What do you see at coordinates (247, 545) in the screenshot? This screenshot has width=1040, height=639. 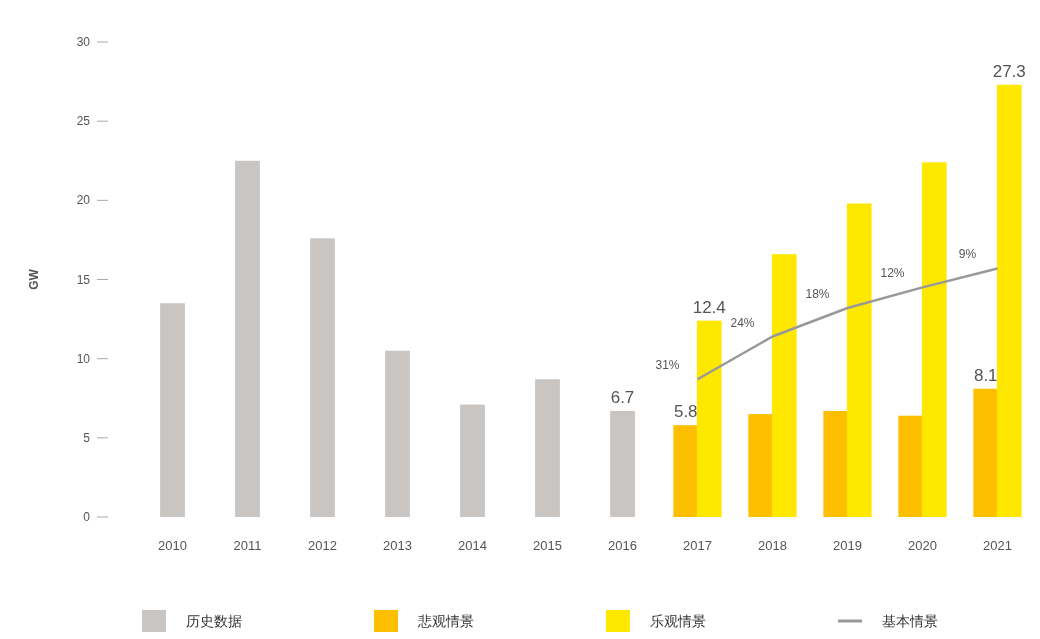 I see `x-tick-label: 2011` at bounding box center [247, 545].